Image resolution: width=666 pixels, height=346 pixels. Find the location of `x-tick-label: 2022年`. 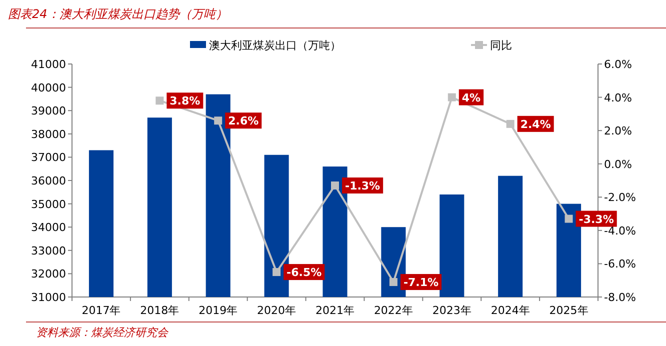

x-tick-label: 2022年 is located at coordinates (393, 310).